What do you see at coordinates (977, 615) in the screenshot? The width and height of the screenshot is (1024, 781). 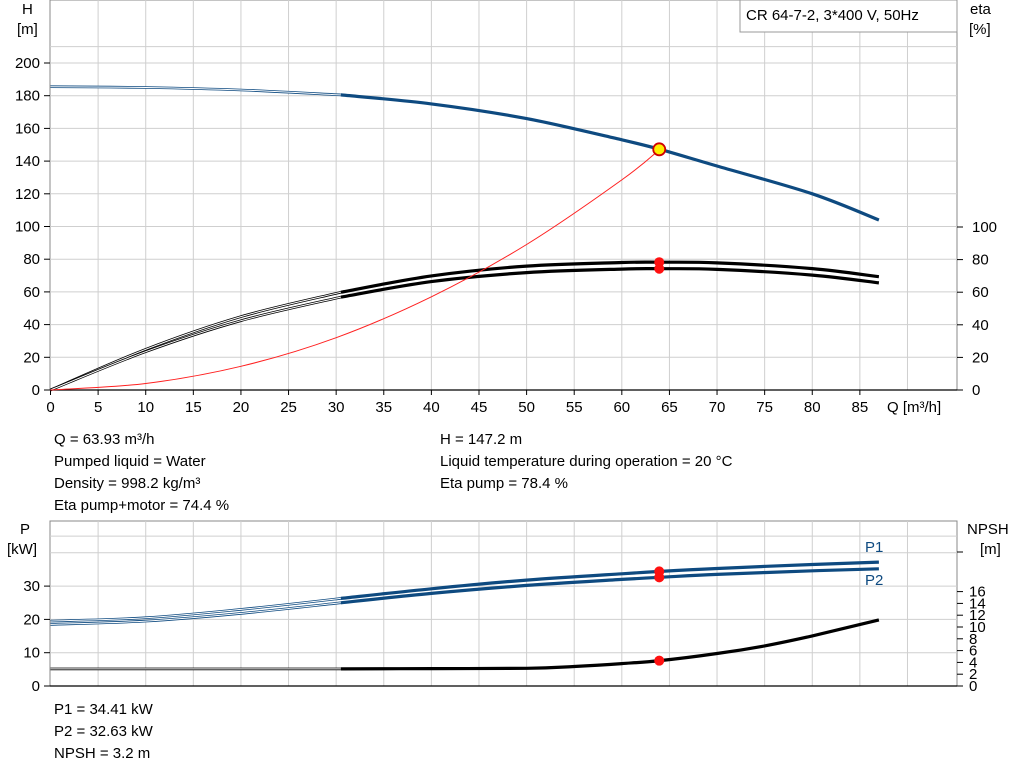 I see `npsh-tick-label: 12` at bounding box center [977, 615].